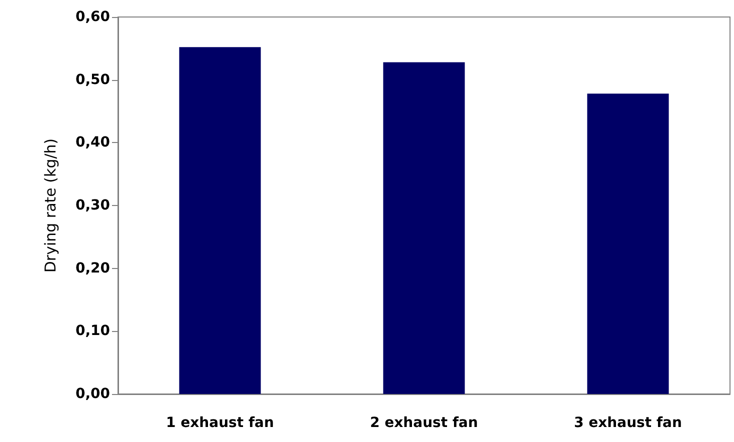 Image resolution: width=734 pixels, height=442 pixels. Describe the element at coordinates (92, 394) in the screenshot. I see `y-tick-label: 0,00` at that location.